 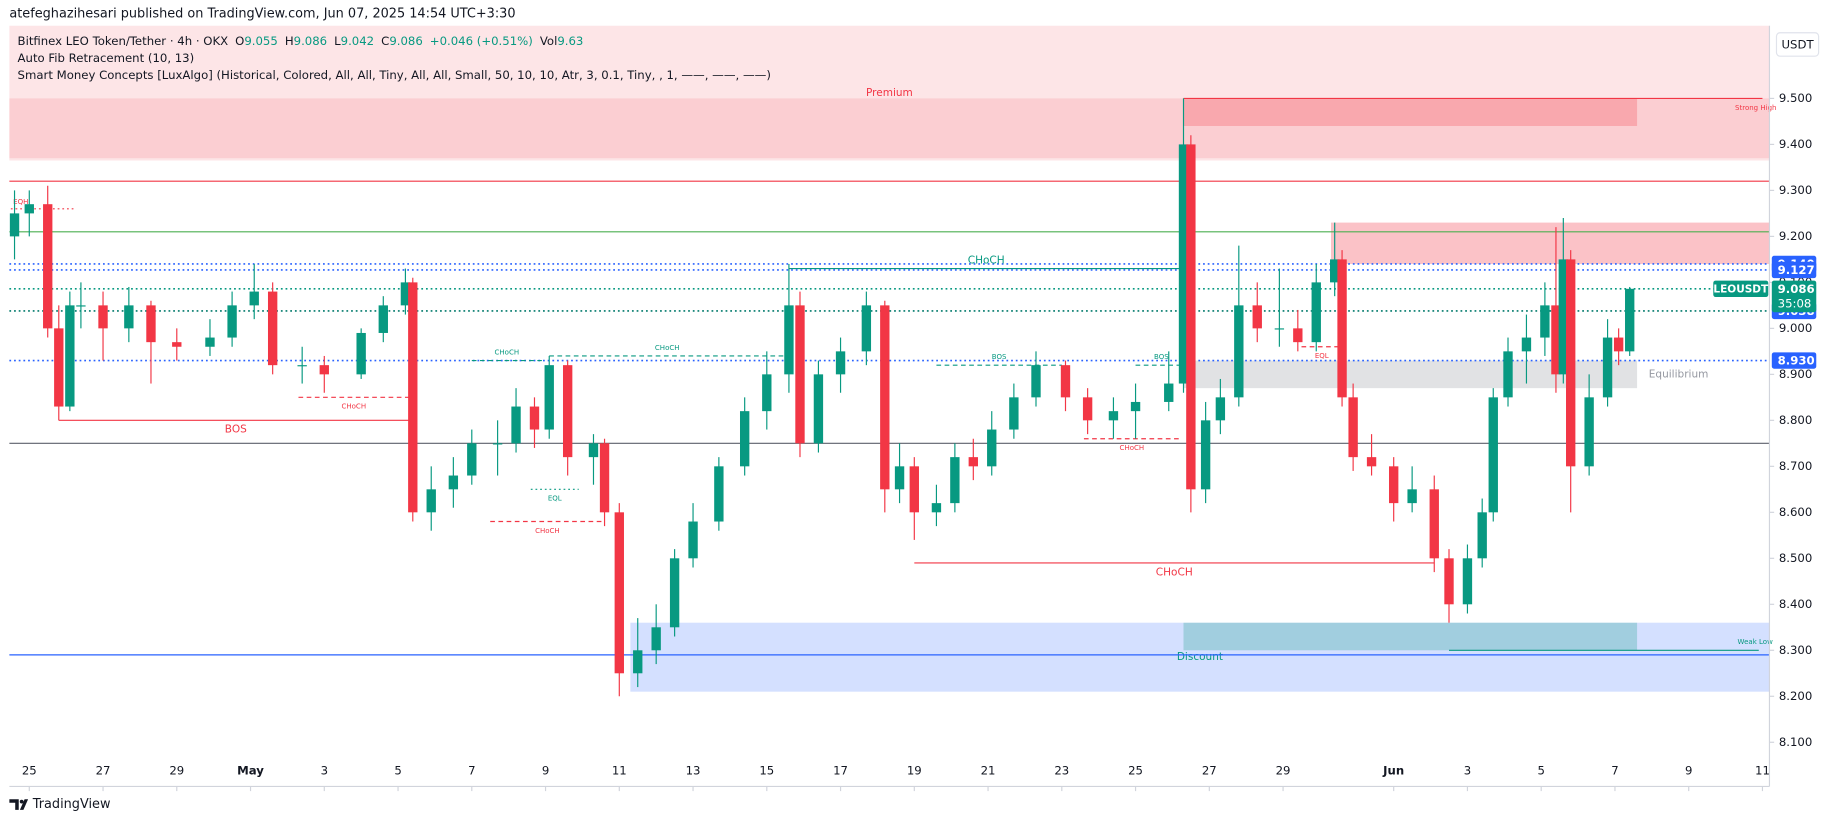 I want to click on last-price-label: 9.086, so click(x=1796, y=289).